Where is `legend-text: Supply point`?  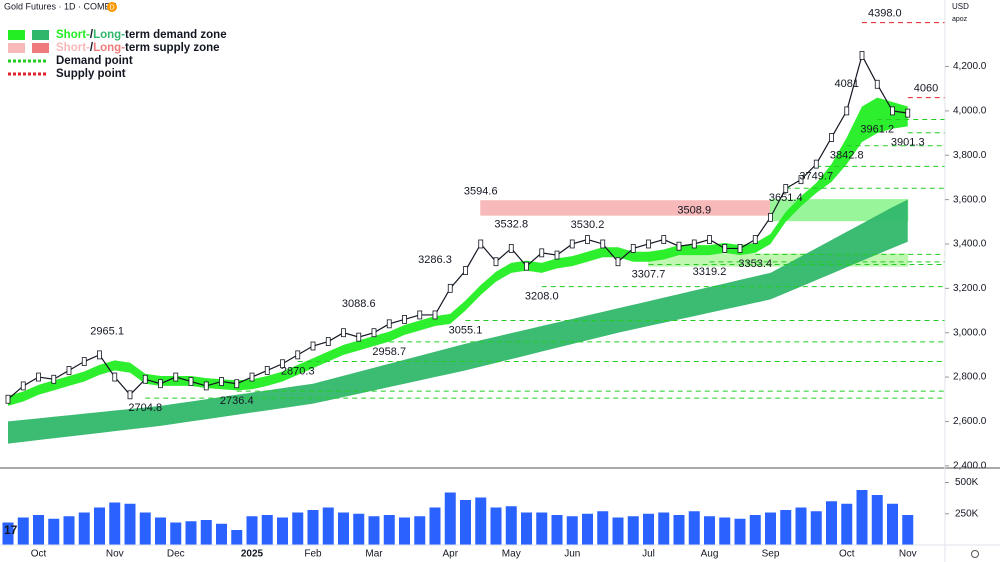
legend-text: Supply point is located at coordinates (91, 74).